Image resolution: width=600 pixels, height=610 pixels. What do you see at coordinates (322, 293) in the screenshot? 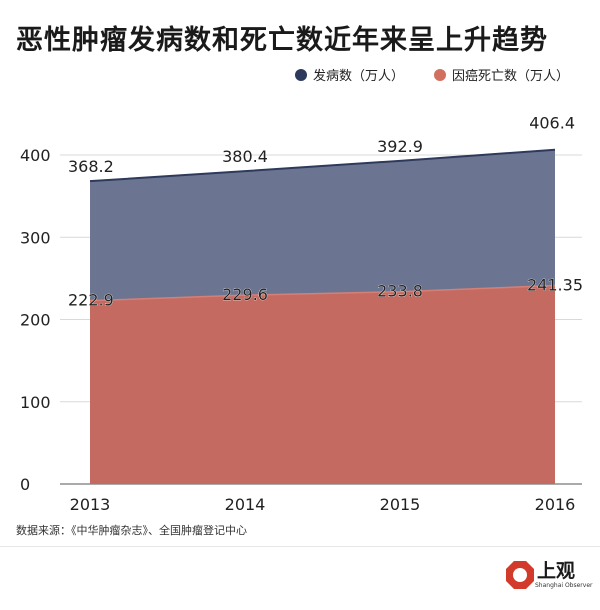
I see `death-line` at bounding box center [322, 293].